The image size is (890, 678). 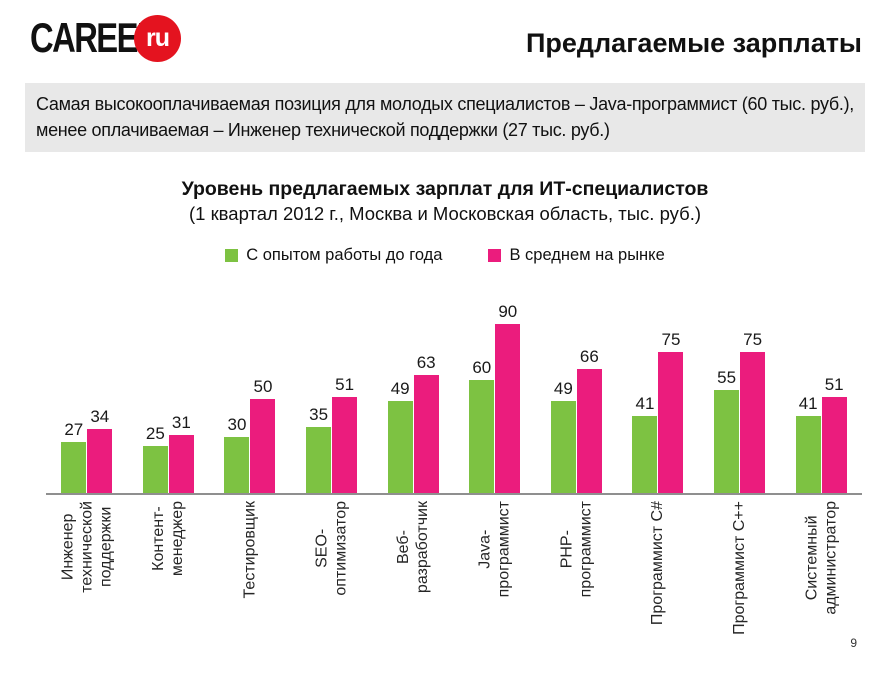 I want to click on bar-value-label: 63, so click(x=426, y=362).